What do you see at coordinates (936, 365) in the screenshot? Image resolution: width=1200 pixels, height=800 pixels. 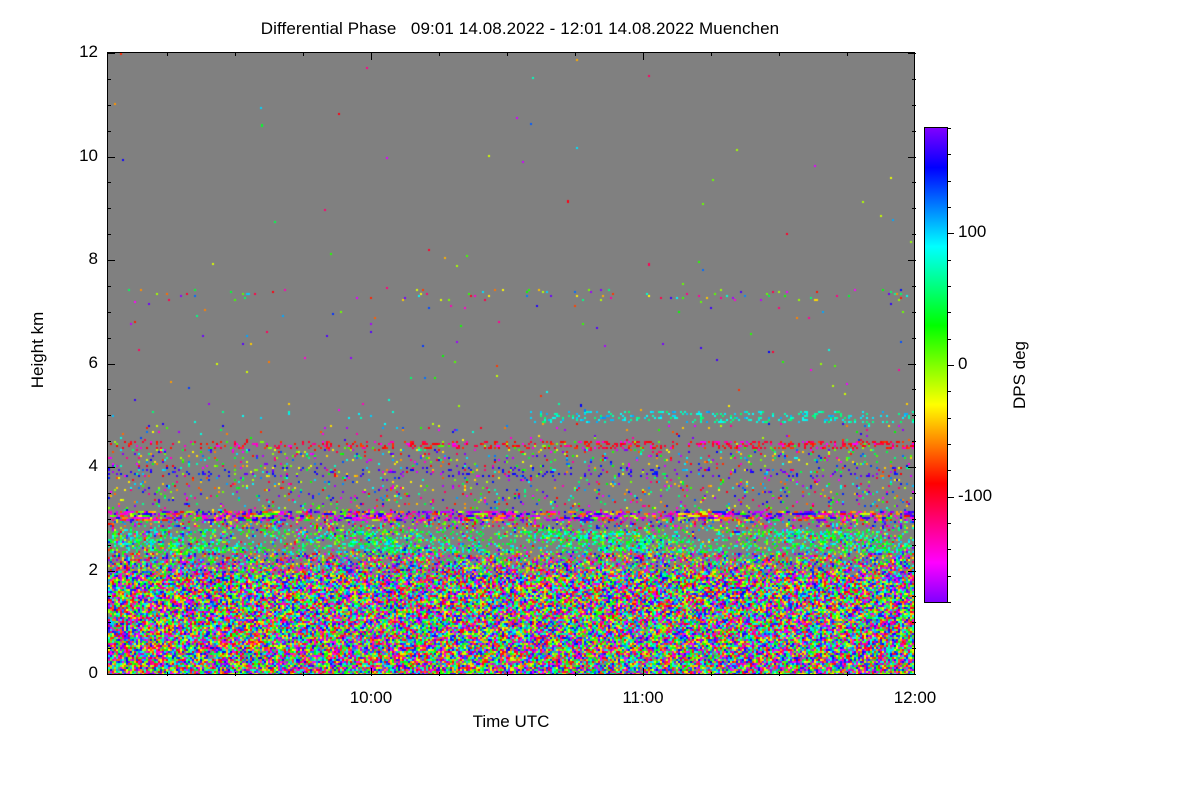 I see `colorbar-gradient` at bounding box center [936, 365].